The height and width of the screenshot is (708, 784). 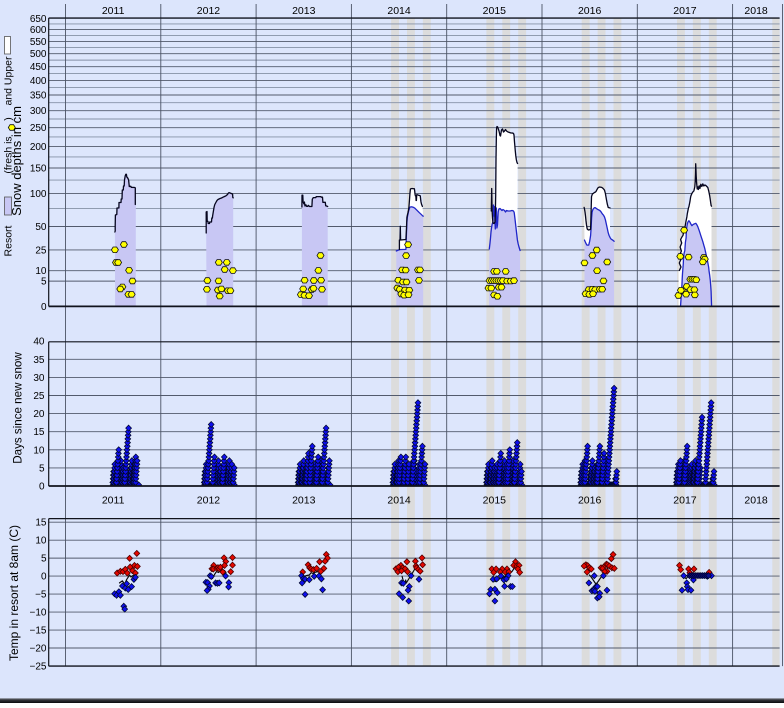 What do you see at coordinates (39, 378) in the screenshot?
I see `svg-text: 30` at bounding box center [39, 378].